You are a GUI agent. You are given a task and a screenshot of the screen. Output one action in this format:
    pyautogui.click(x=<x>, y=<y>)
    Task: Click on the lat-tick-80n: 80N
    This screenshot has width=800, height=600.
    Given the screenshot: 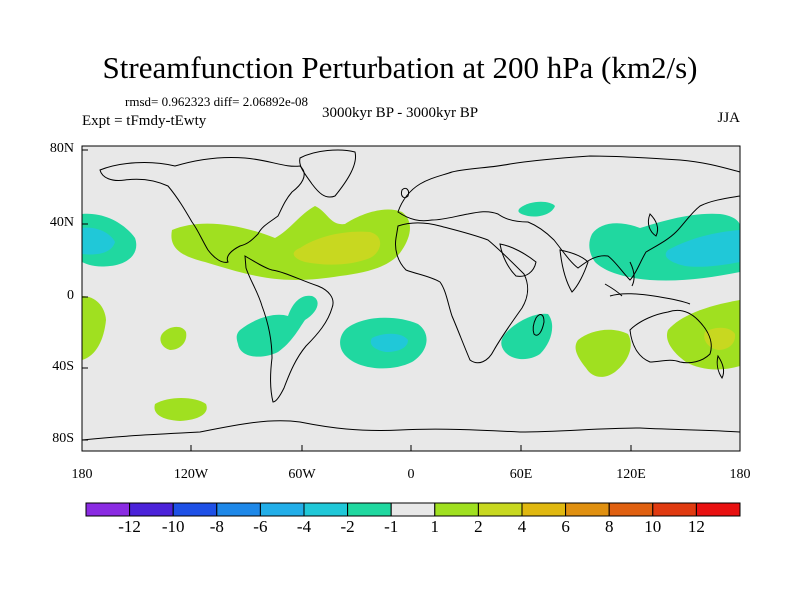 What is the action you would take?
    pyautogui.click(x=61, y=148)
    